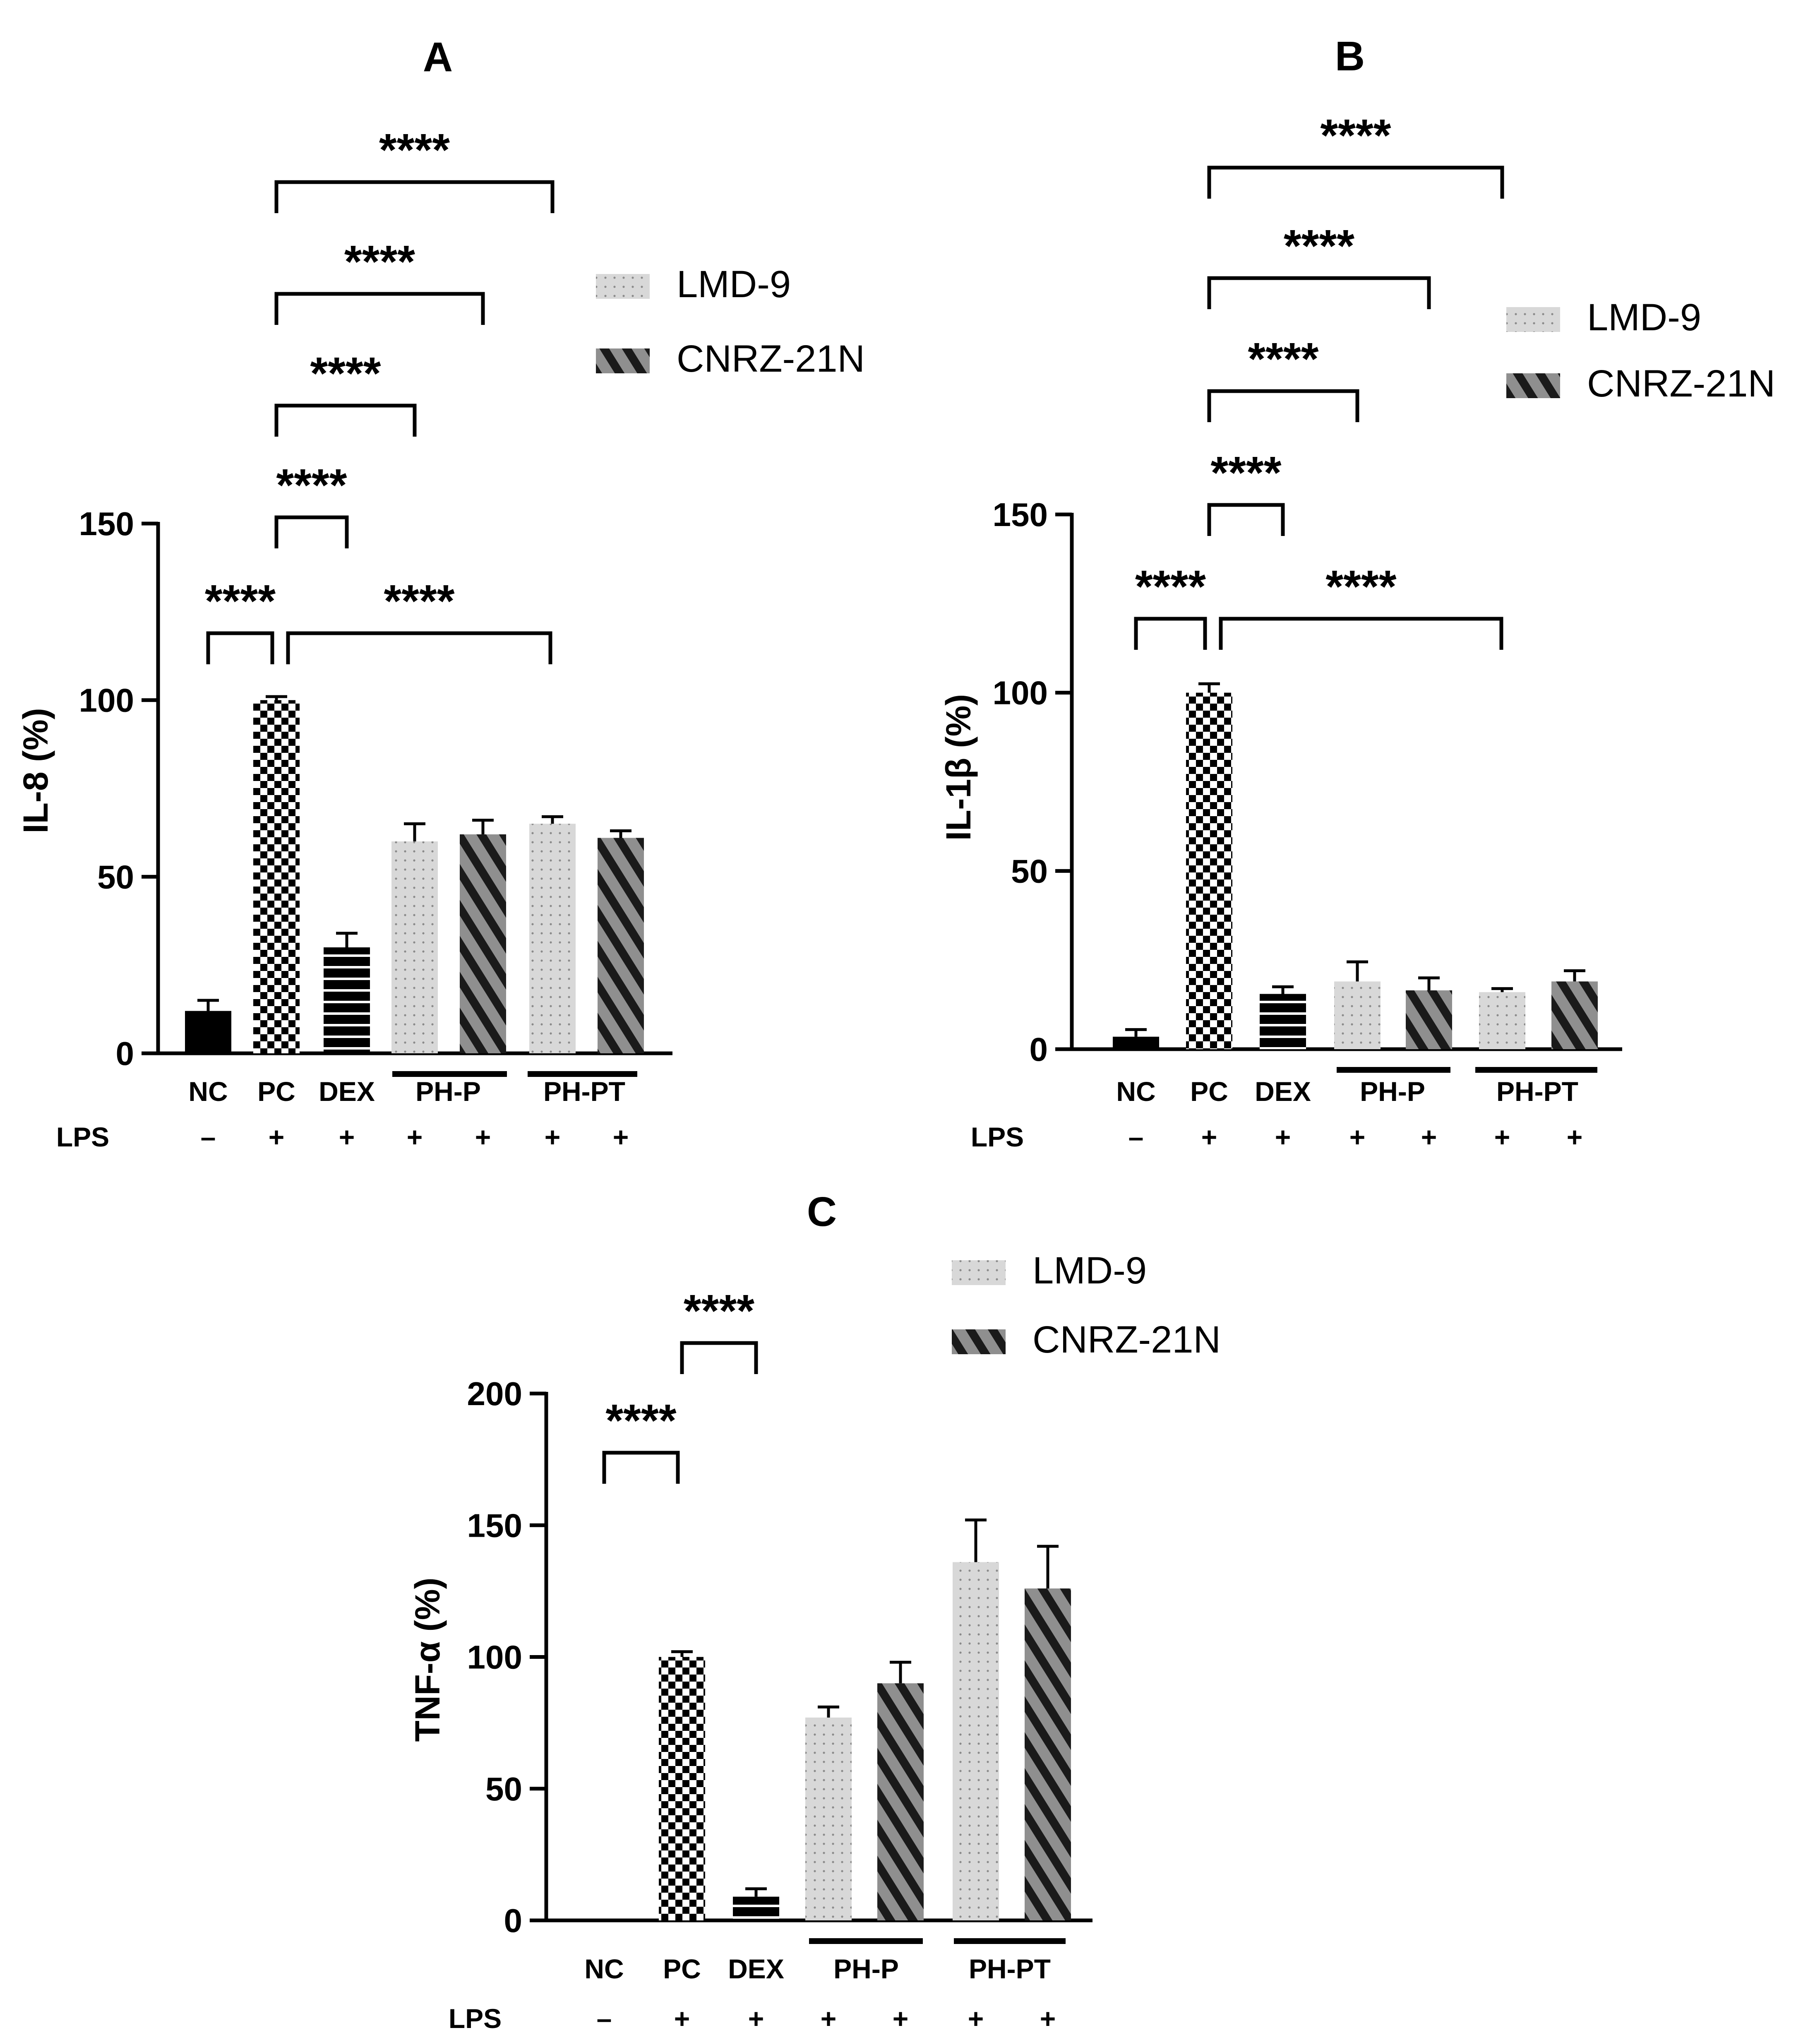  I want to click on y-ticks: 0 50 100 150 200, so click(779, 1657).